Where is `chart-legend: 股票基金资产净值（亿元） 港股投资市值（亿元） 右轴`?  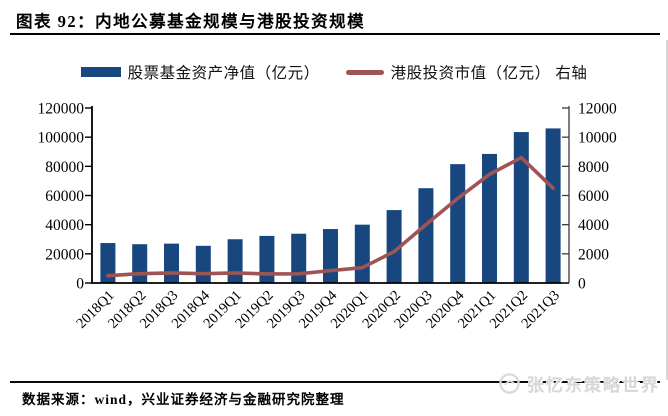
chart-legend: 股票基金资产净值（亿元） 港股投资市值（亿元） 右轴 is located at coordinates (334, 72).